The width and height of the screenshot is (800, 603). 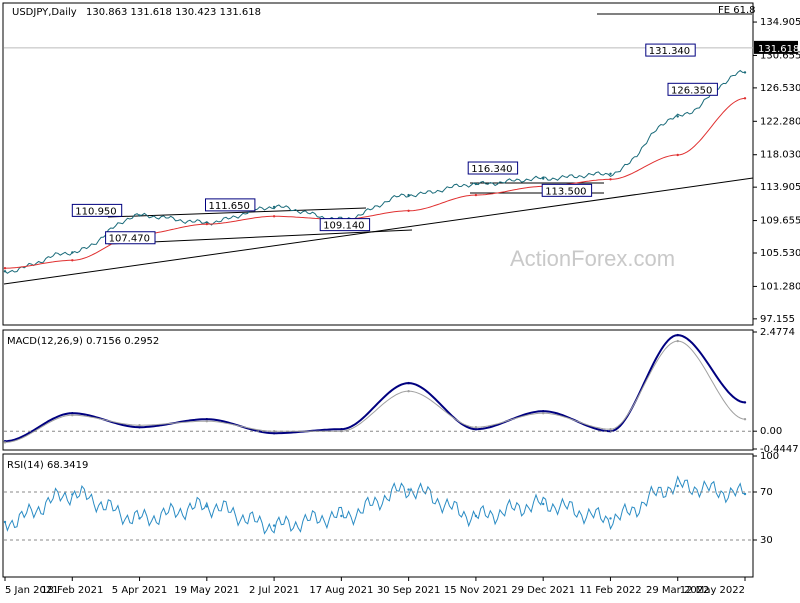 What do you see at coordinates (375, 505) in the screenshot?
I see `rsi-series-0-line` at bounding box center [375, 505].